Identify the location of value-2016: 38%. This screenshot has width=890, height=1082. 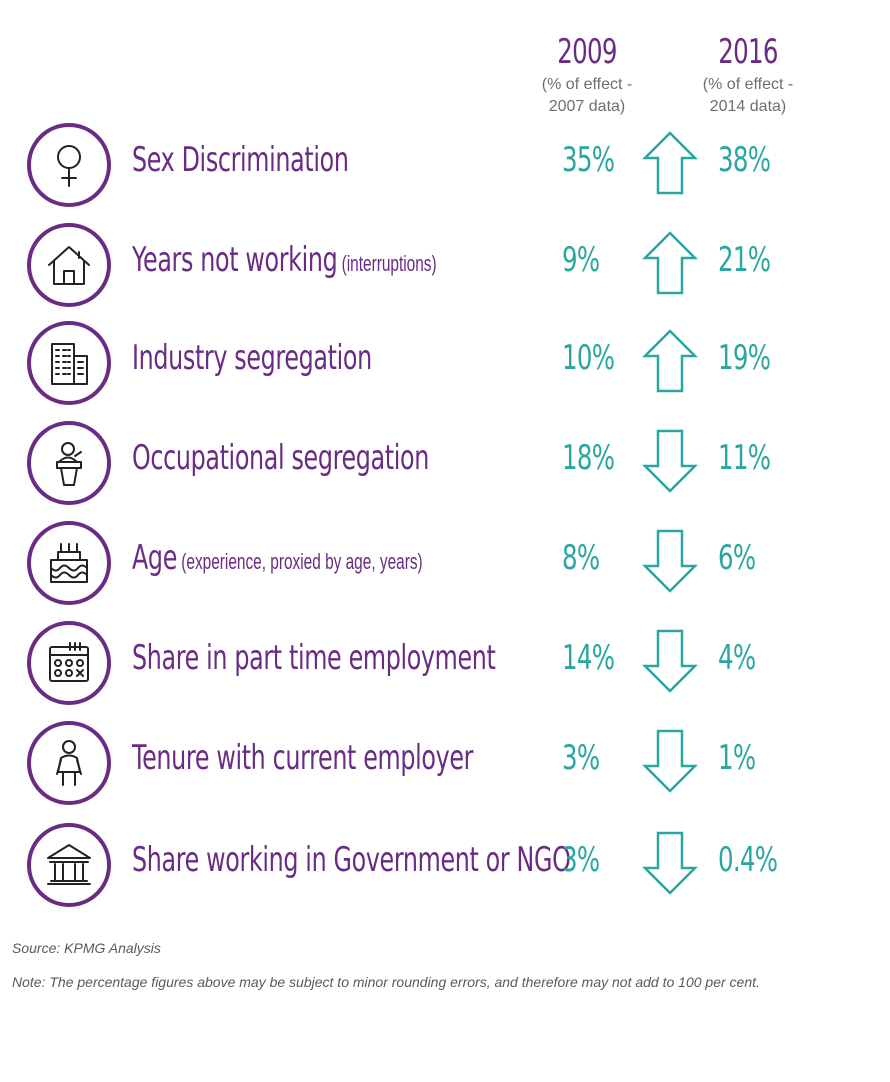
(744, 160).